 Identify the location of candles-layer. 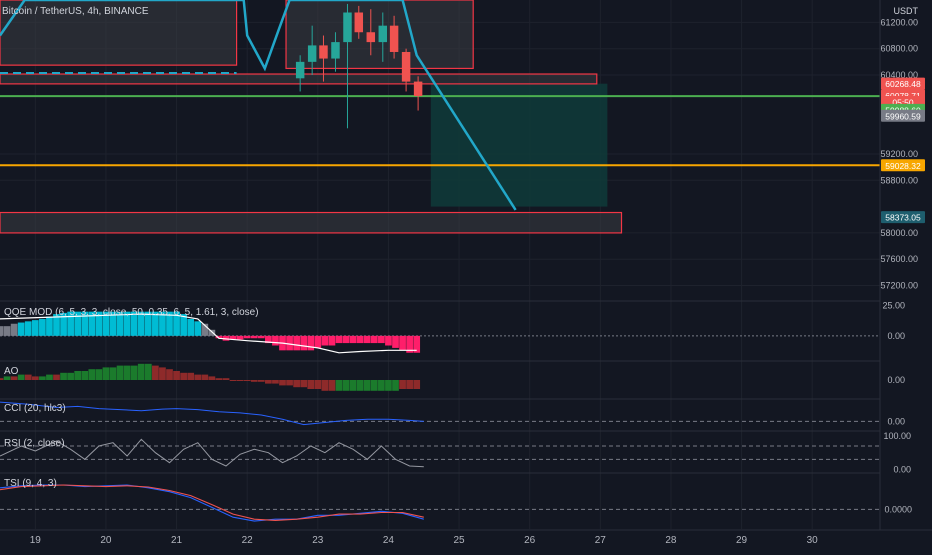
(359, 66).